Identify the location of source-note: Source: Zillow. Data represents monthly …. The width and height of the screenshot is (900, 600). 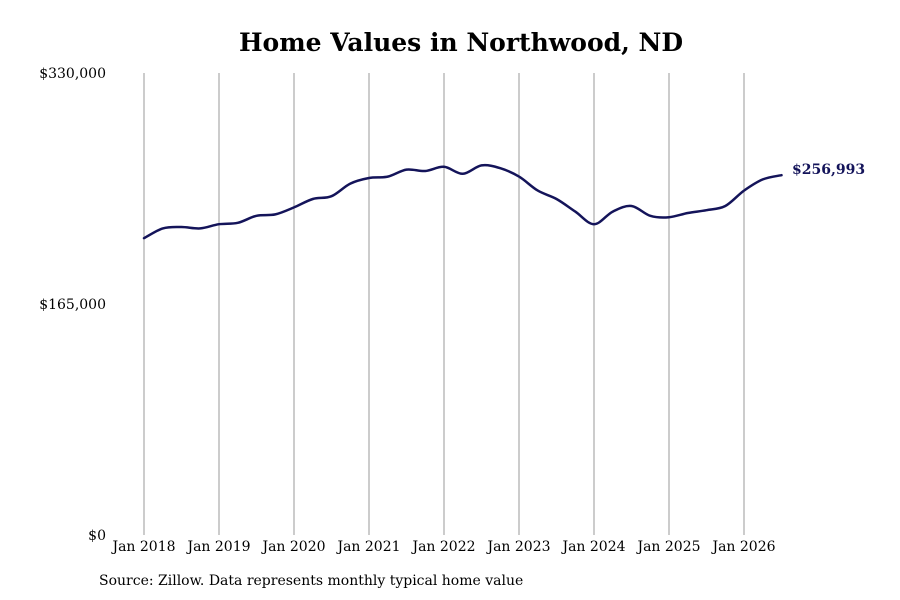
(311, 581).